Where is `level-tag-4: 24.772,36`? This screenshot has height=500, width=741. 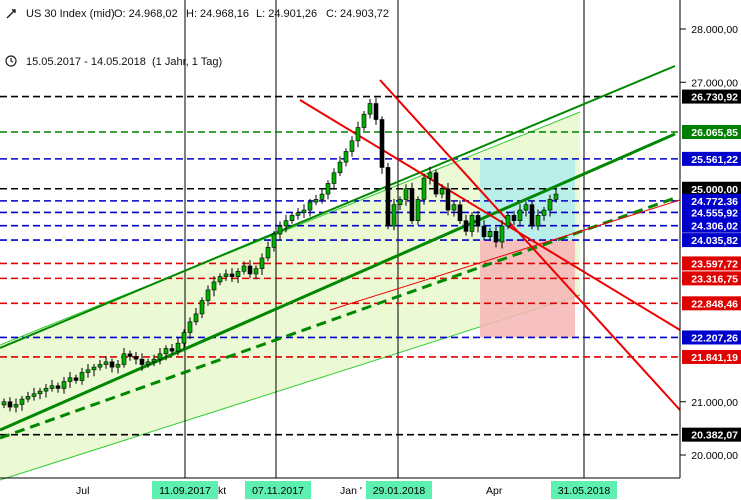 level-tag-4: 24.772,36 is located at coordinates (711, 200).